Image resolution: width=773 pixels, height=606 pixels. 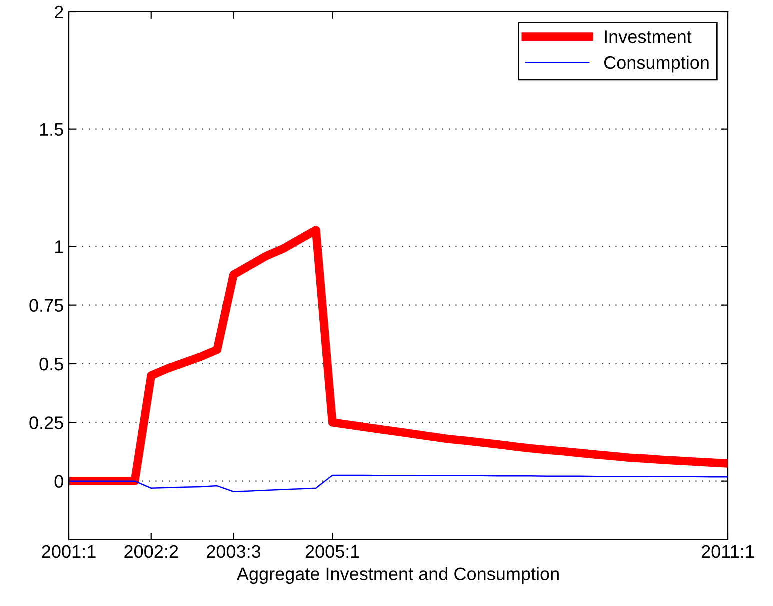 I want to click on y-tick-label: 0.25, so click(x=47, y=423).